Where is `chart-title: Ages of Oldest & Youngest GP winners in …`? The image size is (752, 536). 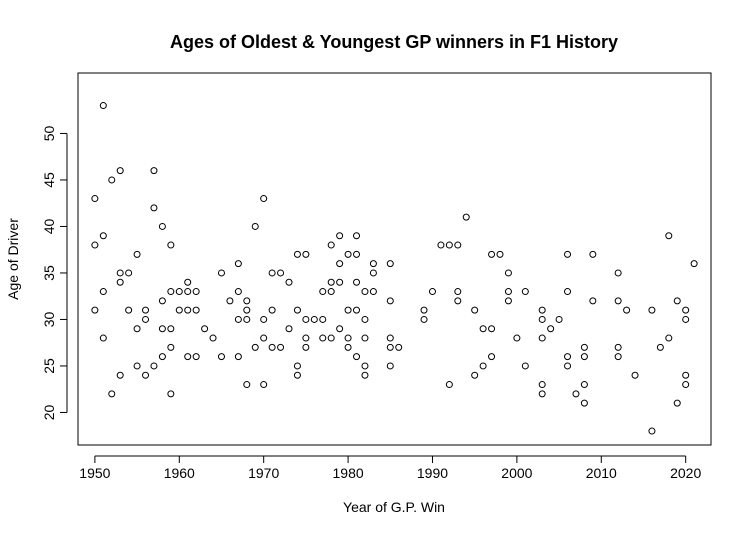
chart-title: Ages of Oldest & Youngest GP winners in … is located at coordinates (394, 42).